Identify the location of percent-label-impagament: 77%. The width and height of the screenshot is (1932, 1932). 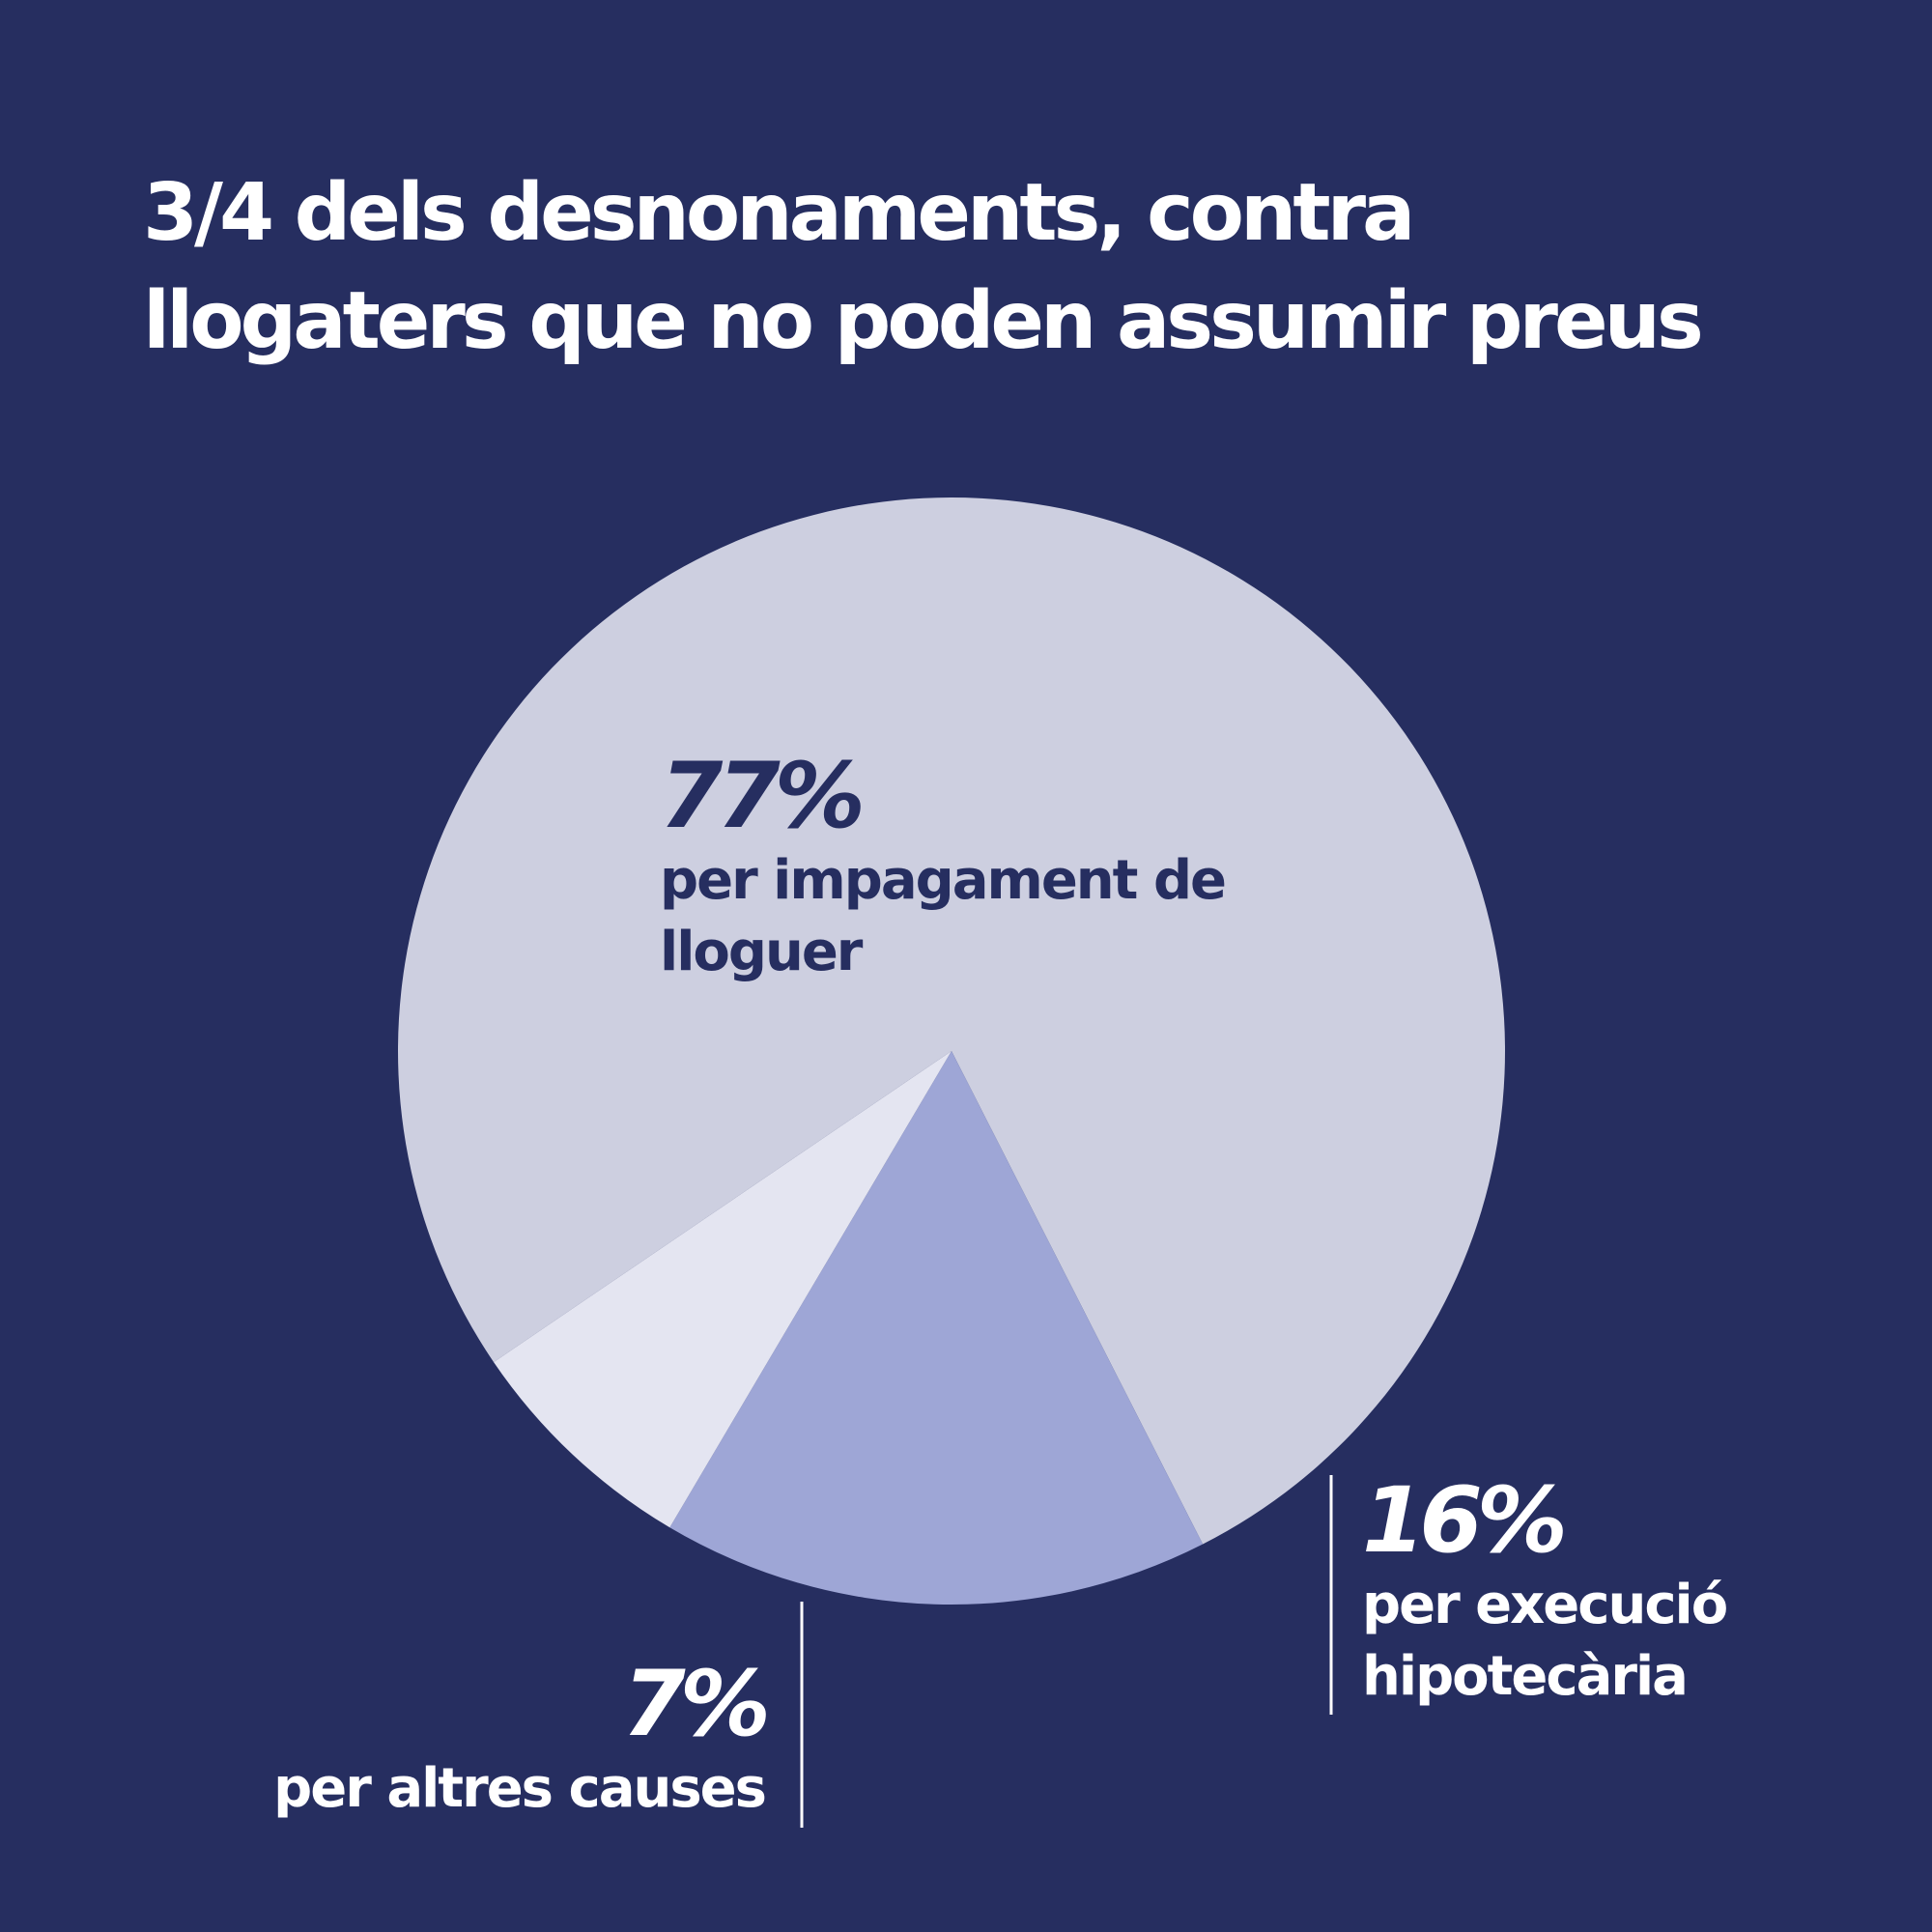
(763, 796).